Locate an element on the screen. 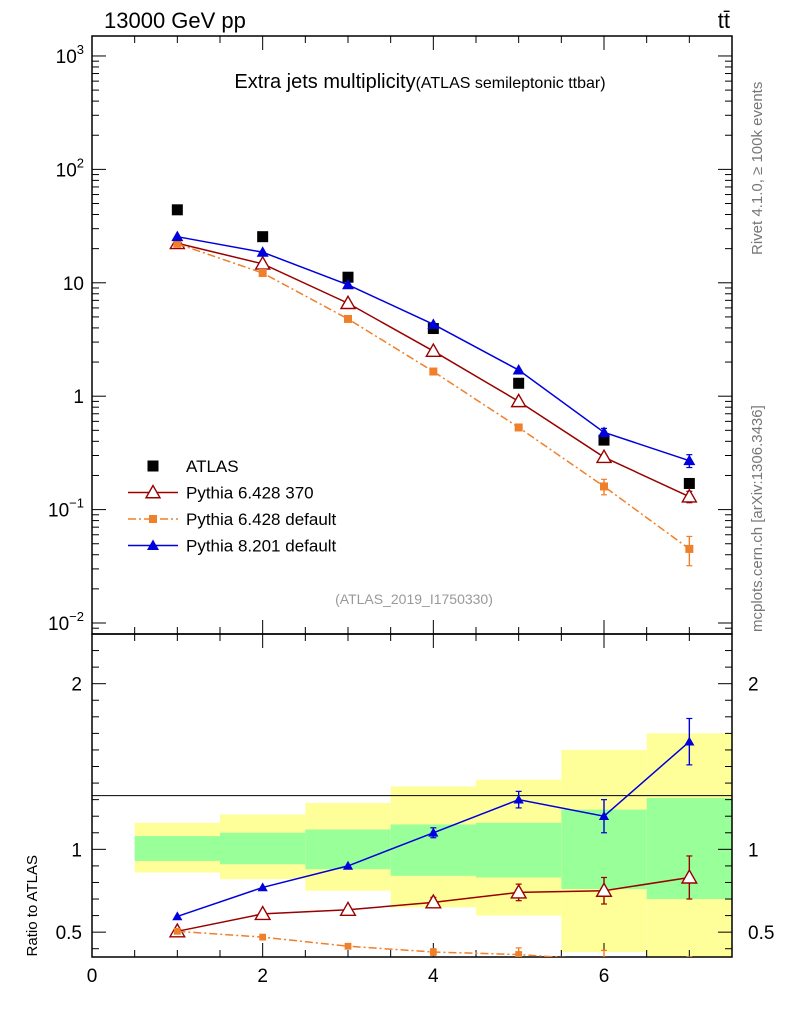 The image size is (786, 1029). ratio-y-tick-label-right: 1 is located at coordinates (753, 850).